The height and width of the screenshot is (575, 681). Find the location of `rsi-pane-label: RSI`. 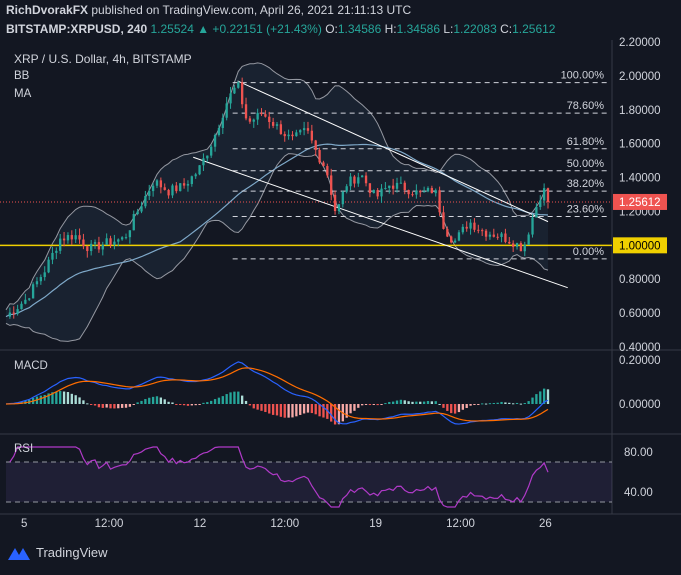

rsi-pane-label: RSI is located at coordinates (24, 449).